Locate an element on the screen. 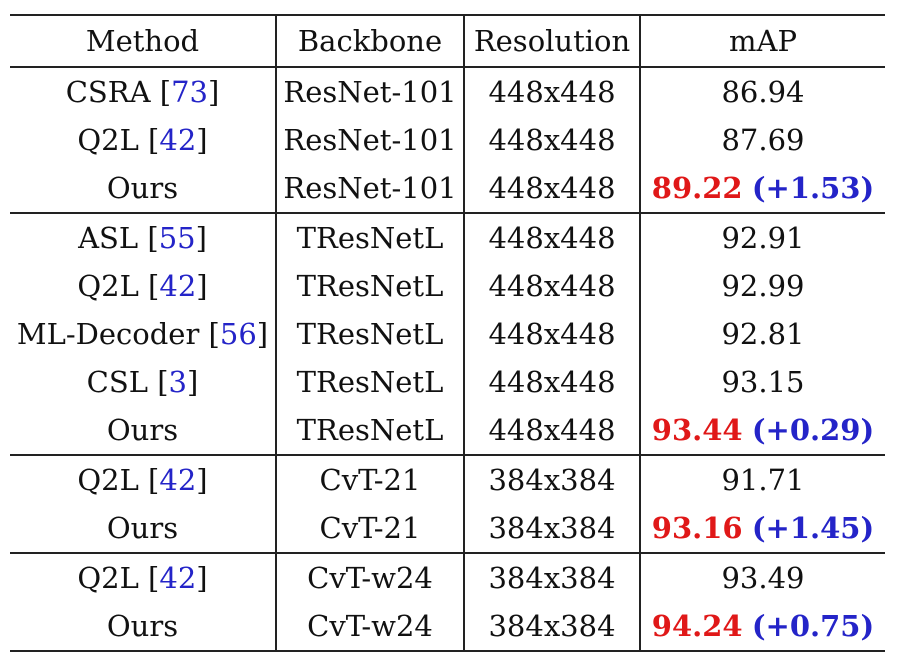  map-cell: 93.15 is located at coordinates (762, 382).